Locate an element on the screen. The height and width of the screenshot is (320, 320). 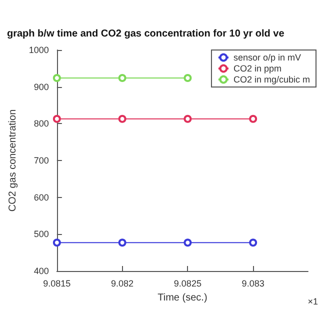
text: ×1 is located at coordinates (313, 301).